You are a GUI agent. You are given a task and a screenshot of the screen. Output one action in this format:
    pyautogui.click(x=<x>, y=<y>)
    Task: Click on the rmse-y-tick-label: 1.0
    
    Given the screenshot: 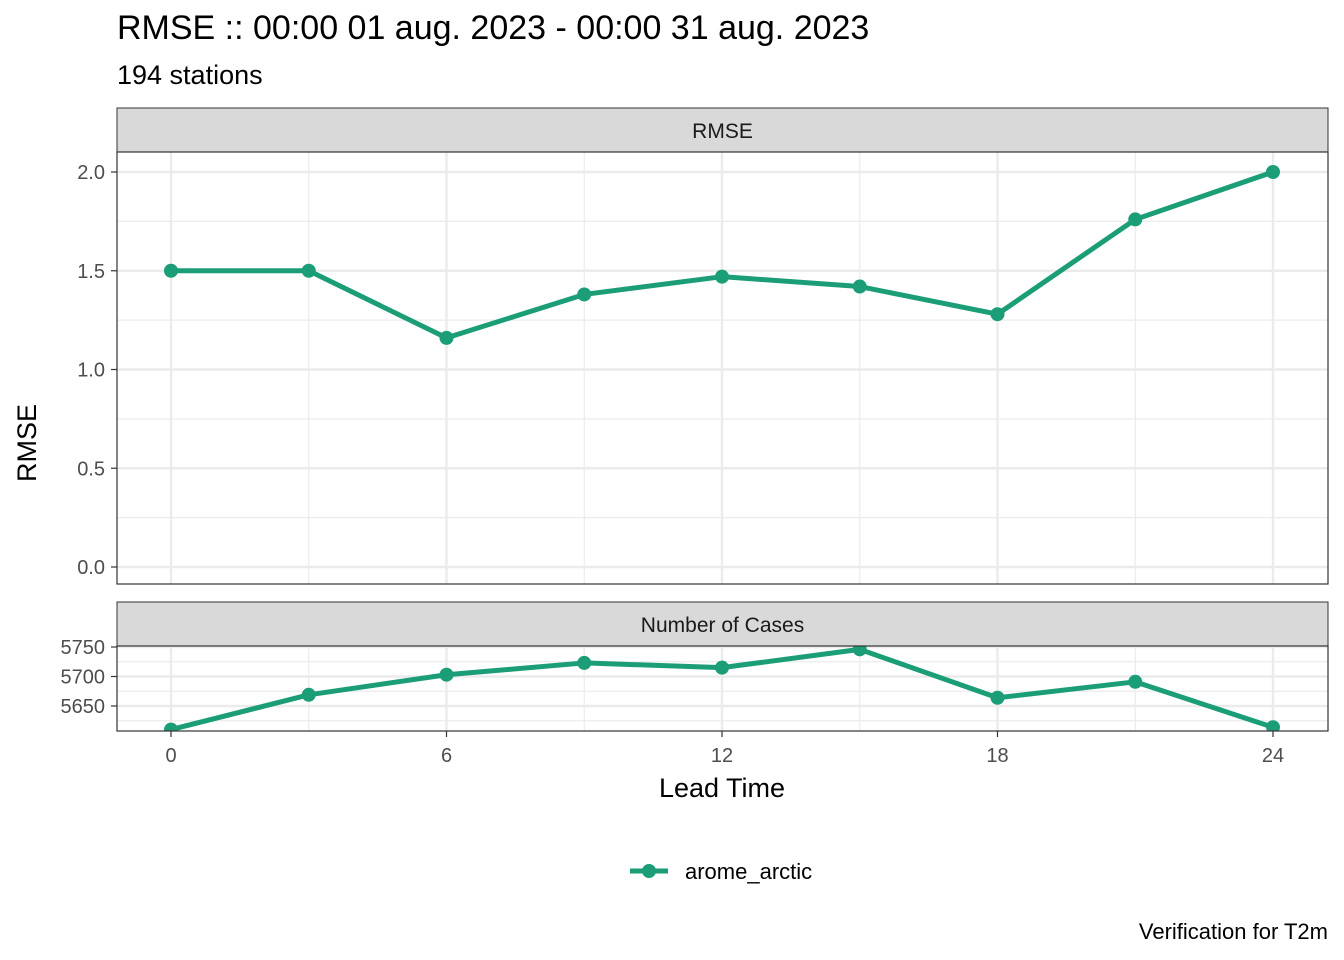 What is the action you would take?
    pyautogui.click(x=91, y=371)
    